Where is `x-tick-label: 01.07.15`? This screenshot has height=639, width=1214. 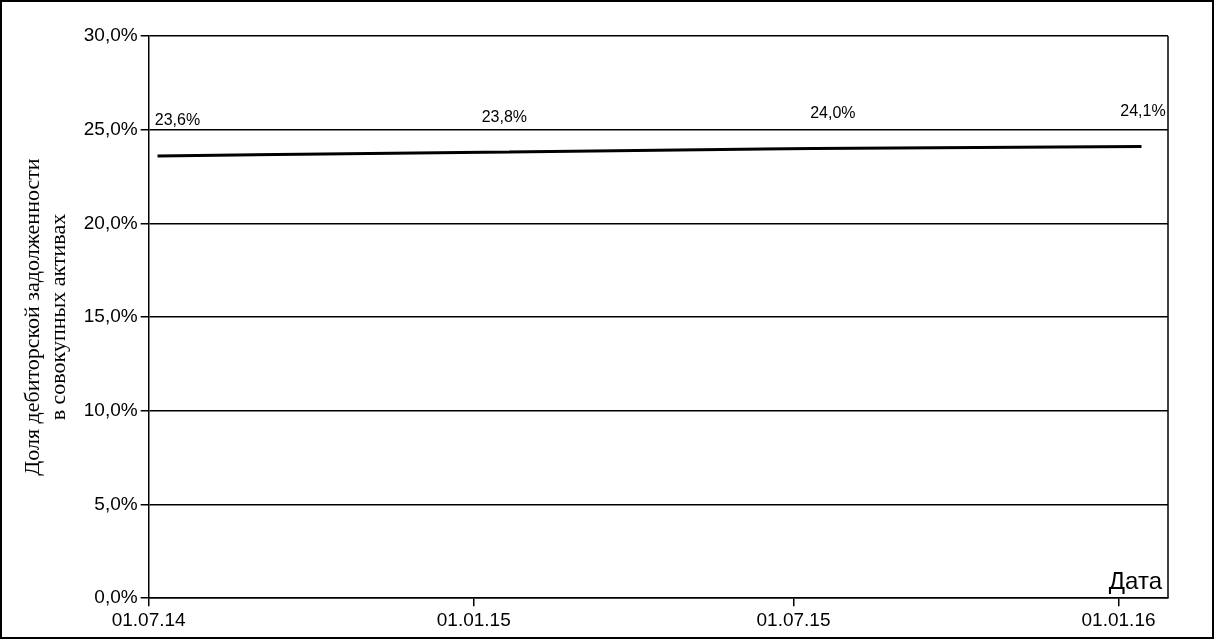
x-tick-label: 01.07.15 is located at coordinates (793, 619).